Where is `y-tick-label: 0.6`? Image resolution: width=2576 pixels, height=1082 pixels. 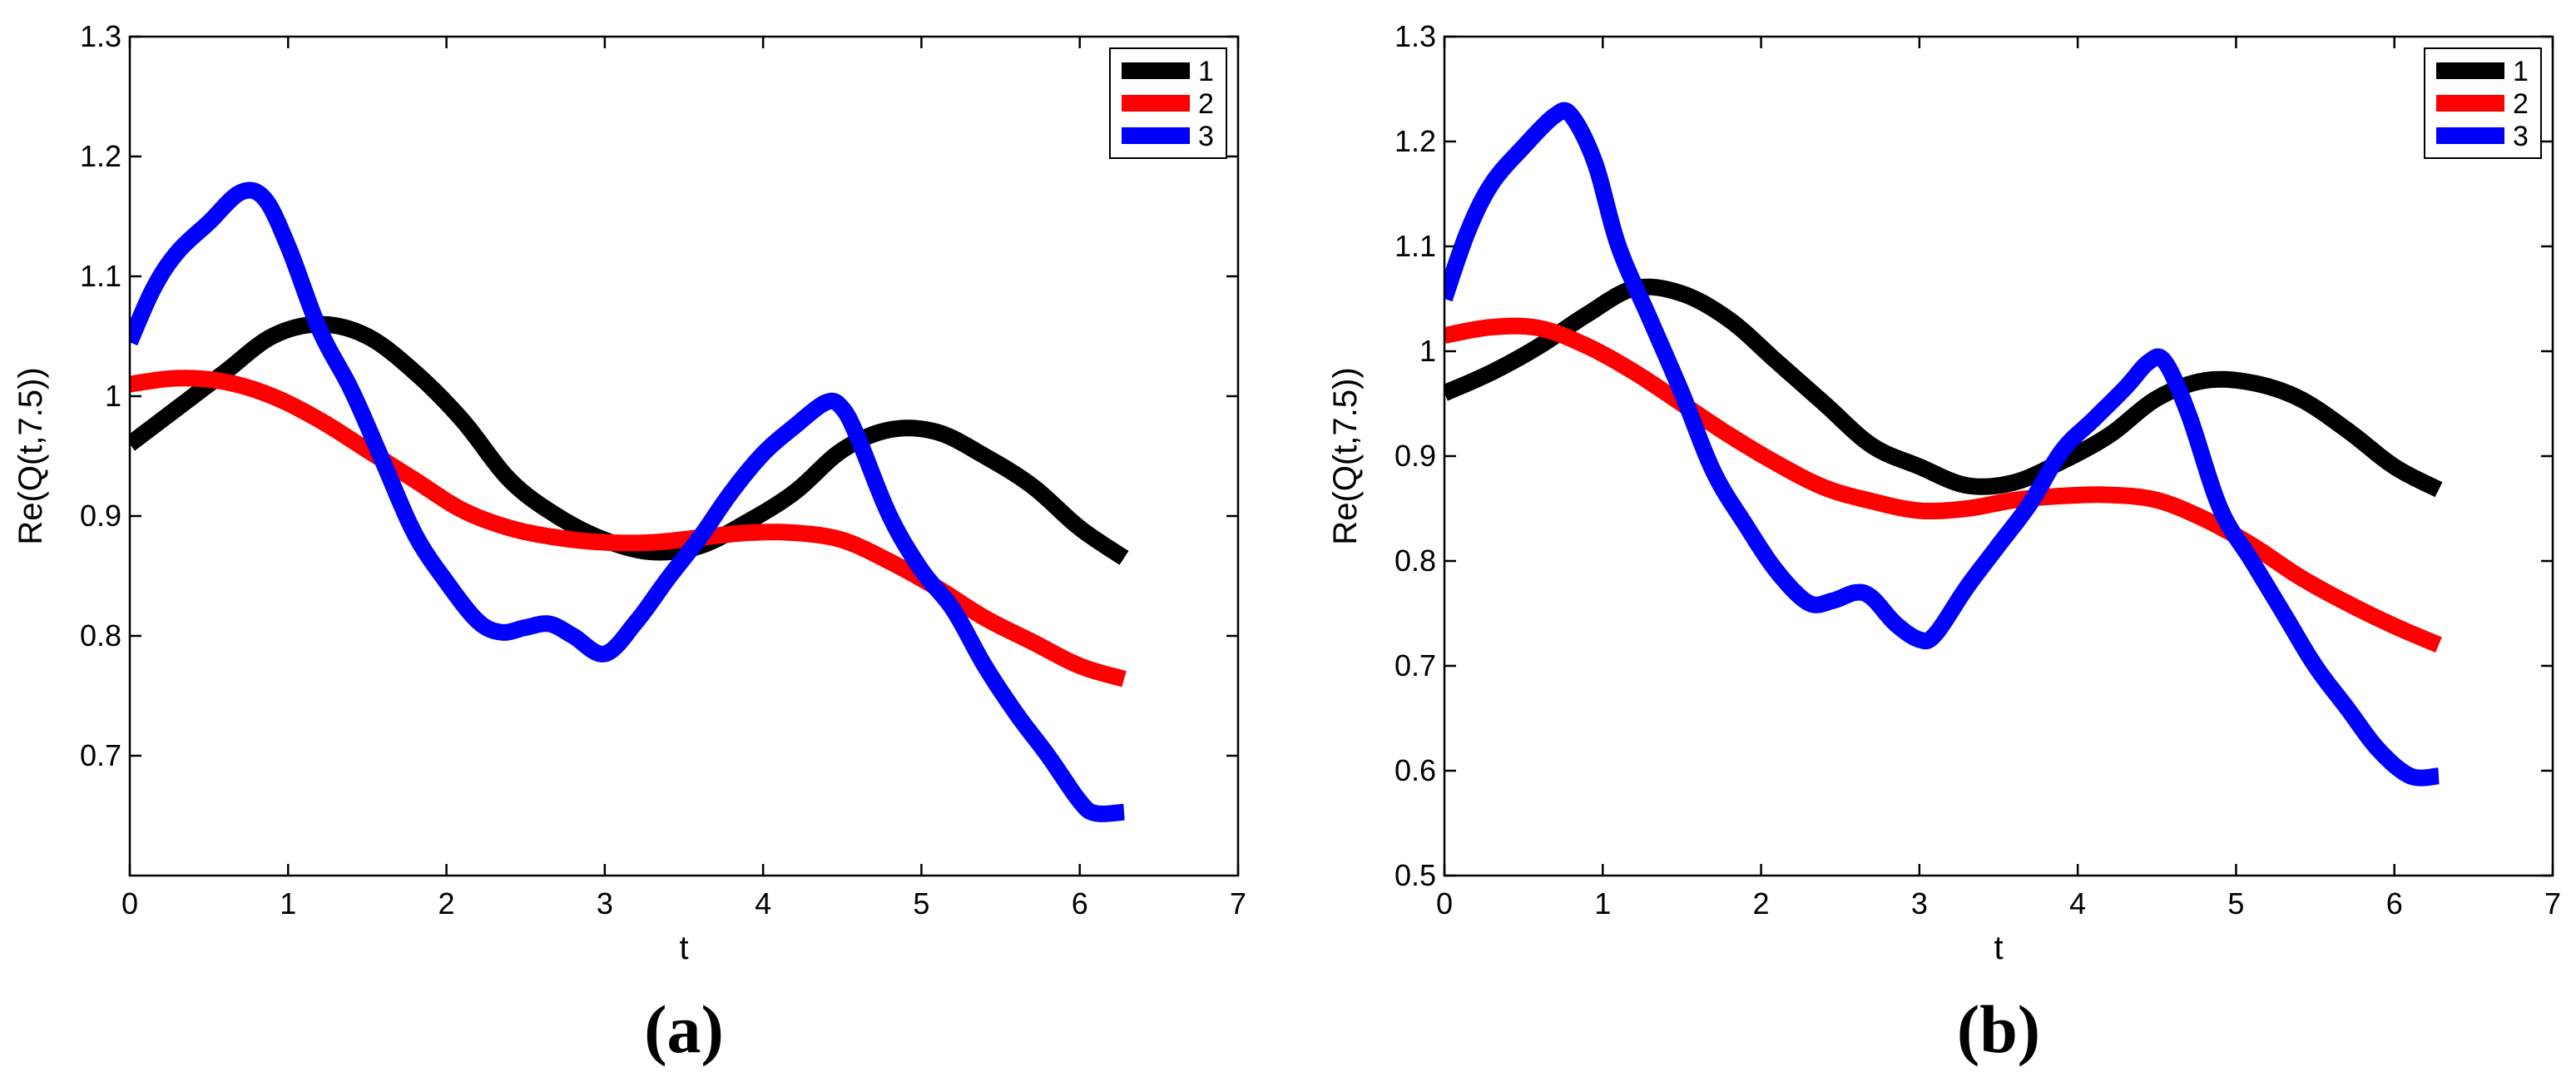 y-tick-label: 0.6 is located at coordinates (1415, 770).